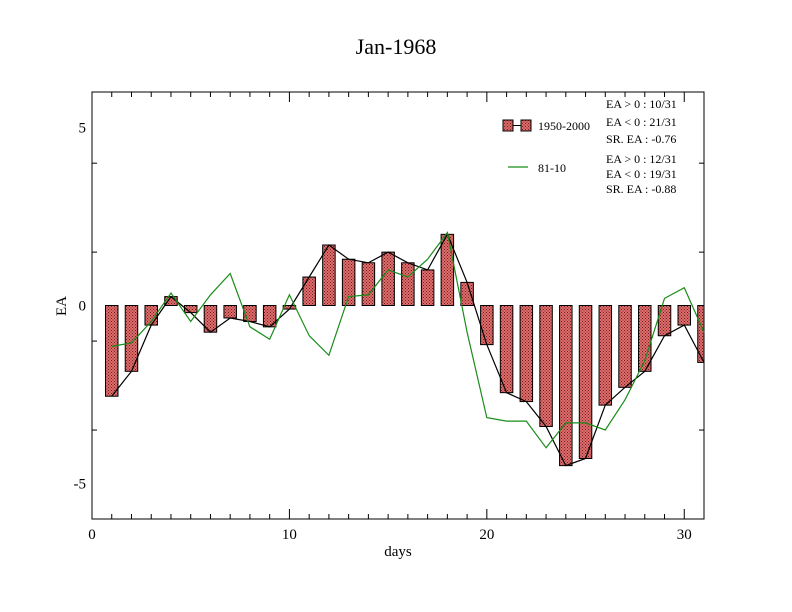 The image size is (792, 612). Describe the element at coordinates (641, 189) in the screenshot. I see `legend-stat: SR. EA : -0.88` at that location.